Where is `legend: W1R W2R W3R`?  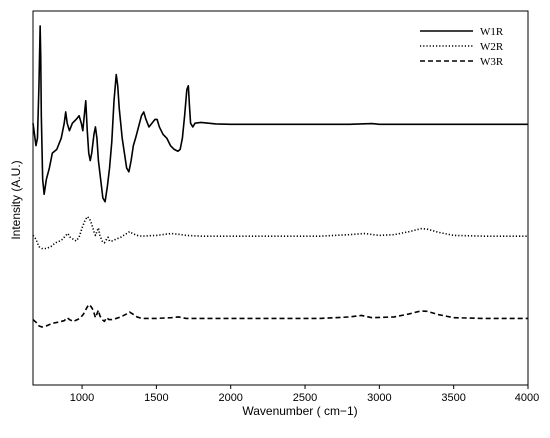 legend: W1R W2R W3R is located at coordinates (462, 47).